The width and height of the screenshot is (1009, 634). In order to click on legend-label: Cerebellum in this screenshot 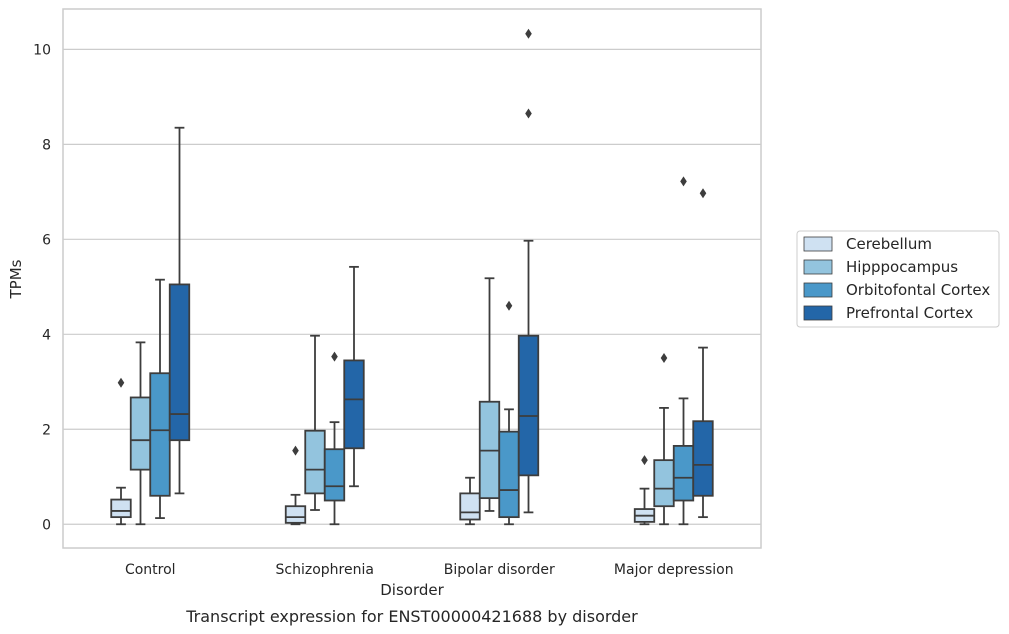, I will do `click(889, 244)`.